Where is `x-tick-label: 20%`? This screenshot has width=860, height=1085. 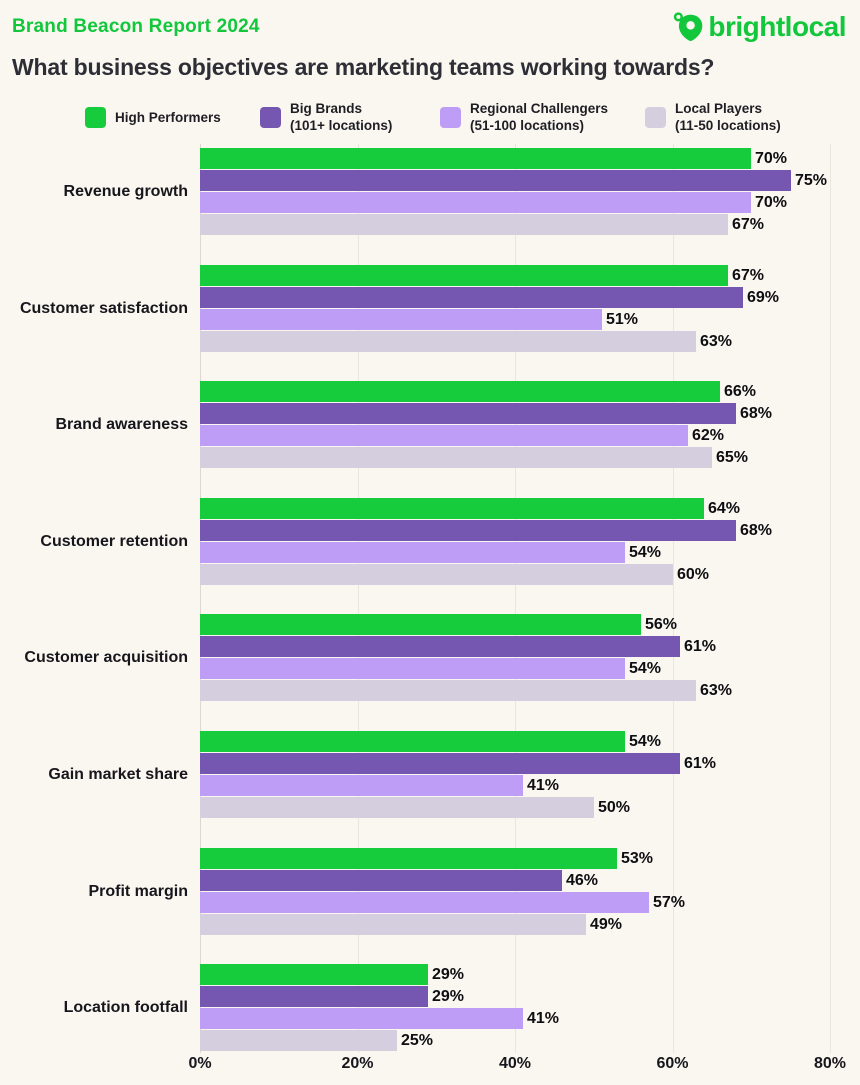
x-tick-label: 20% is located at coordinates (357, 1063).